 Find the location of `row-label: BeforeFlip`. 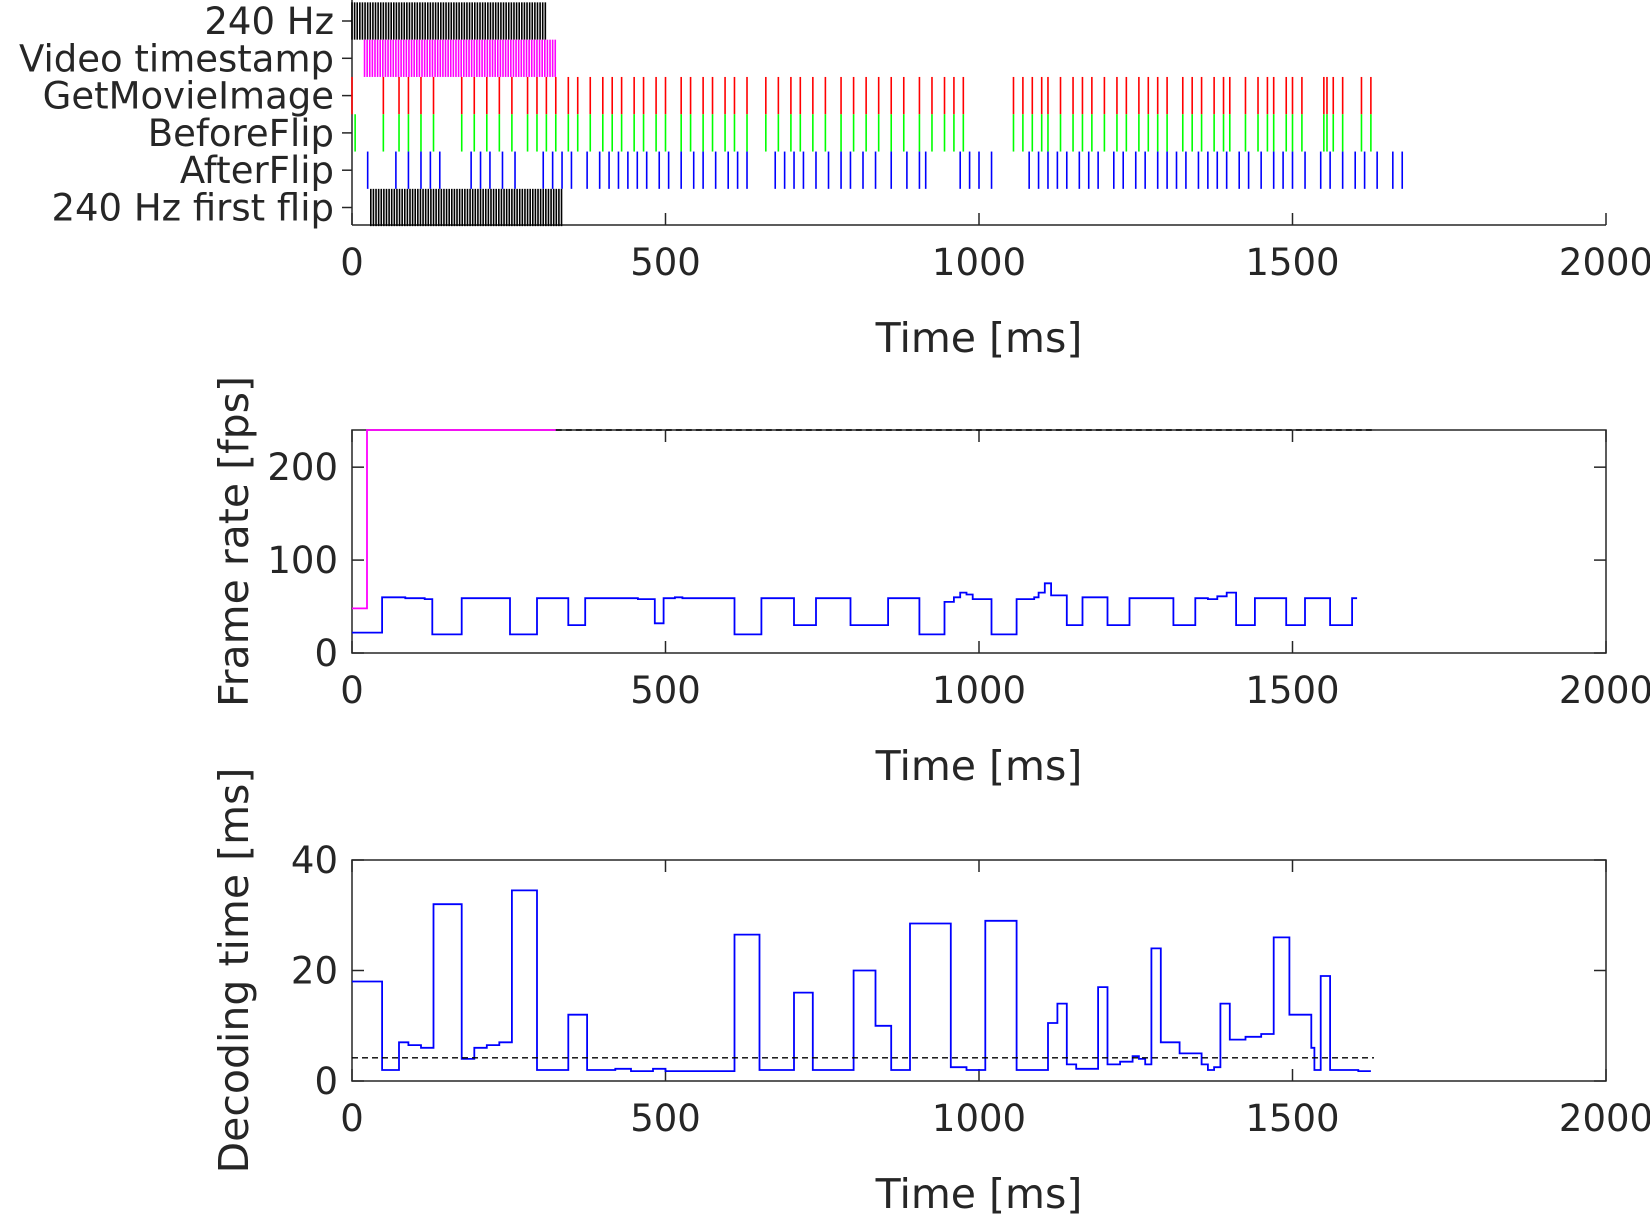

row-label: BeforeFlip is located at coordinates (241, 133).